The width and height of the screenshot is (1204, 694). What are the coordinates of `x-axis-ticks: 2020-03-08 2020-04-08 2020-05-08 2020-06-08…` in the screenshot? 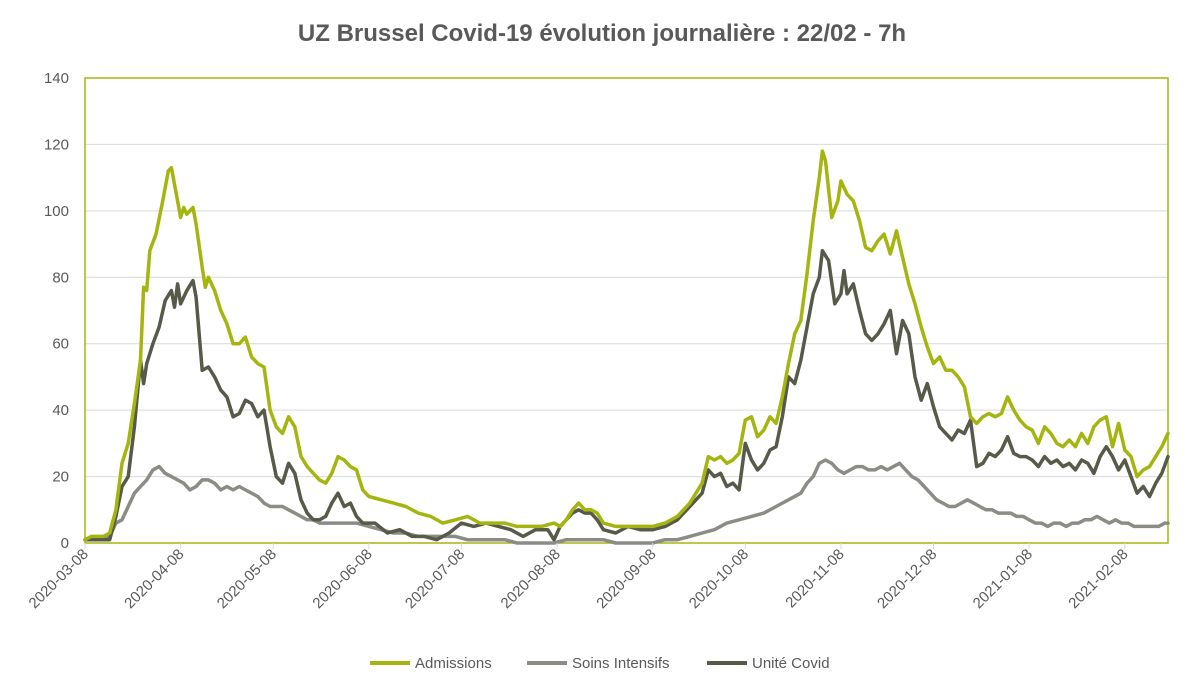 It's located at (579, 577).